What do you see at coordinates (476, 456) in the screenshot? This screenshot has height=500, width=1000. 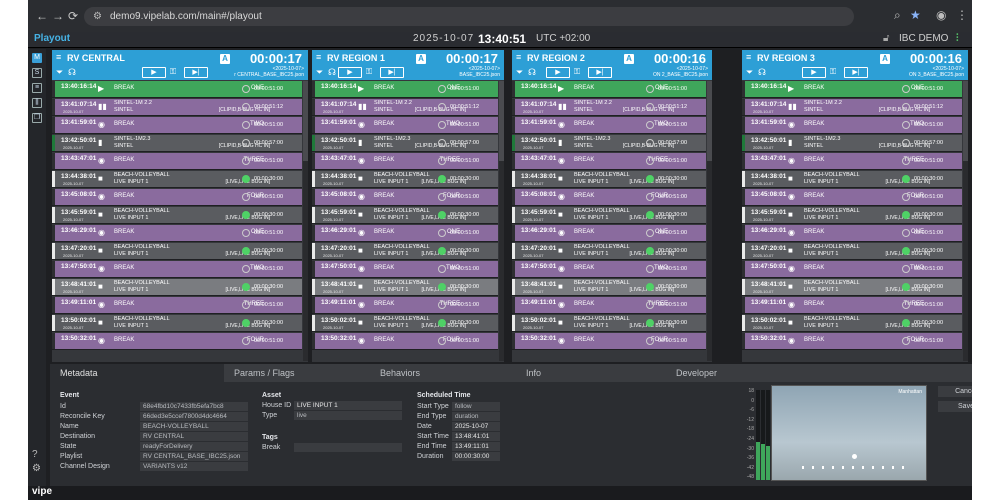 I see `schedule-field-value: 00:00:30:00` at bounding box center [476, 456].